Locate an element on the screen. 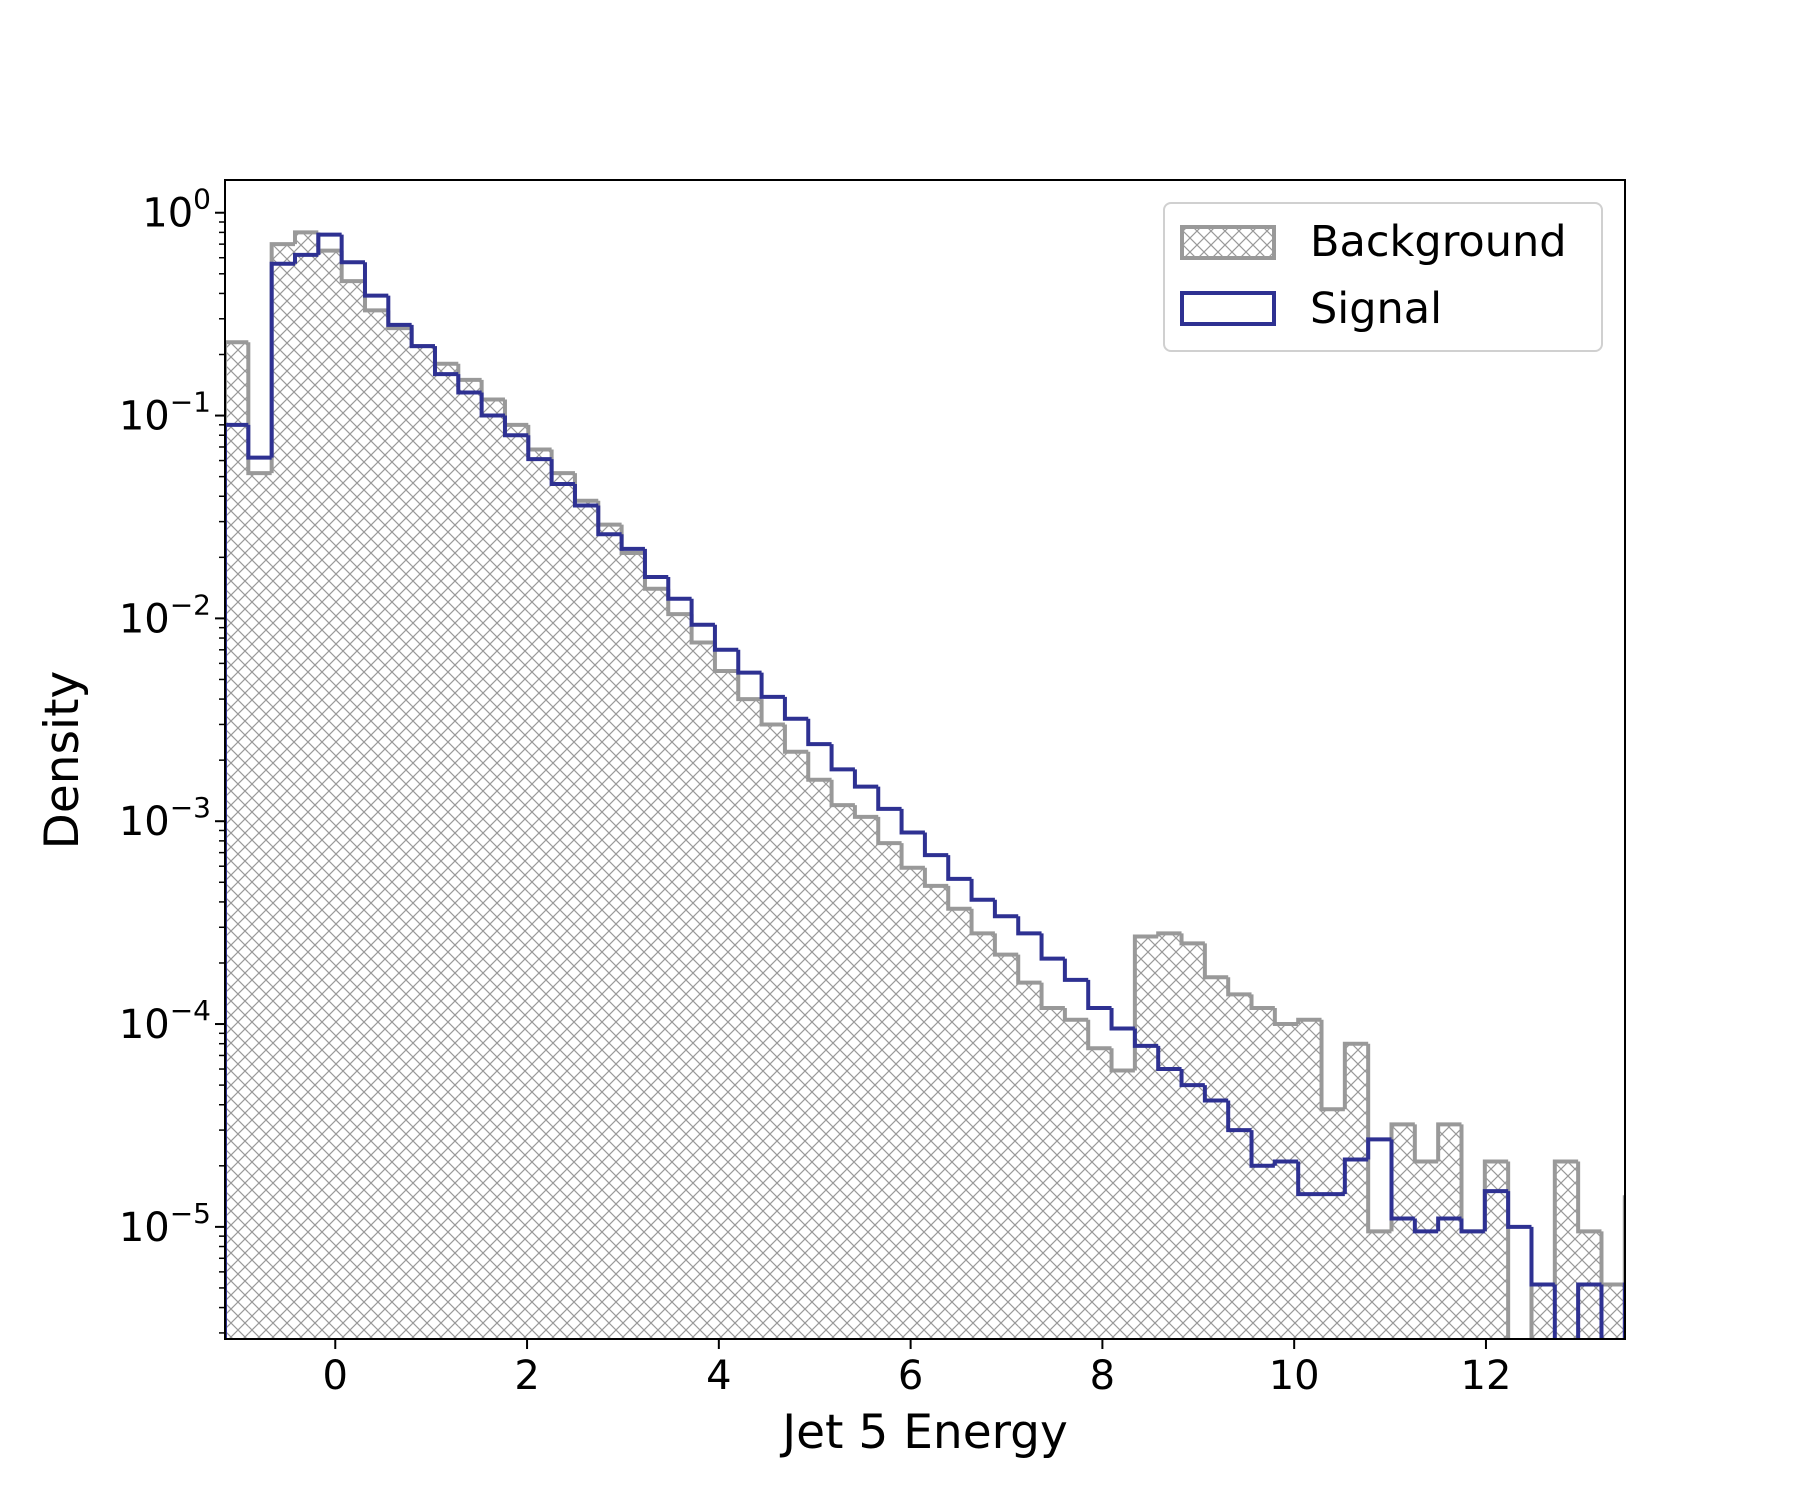  legend-signal-label: Signal is located at coordinates (1376, 309).